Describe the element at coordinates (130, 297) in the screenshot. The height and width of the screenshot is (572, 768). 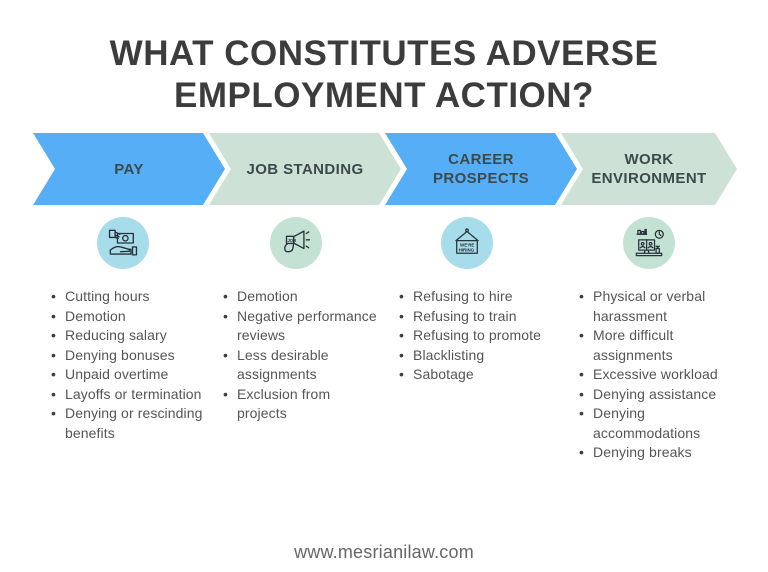
I see `list-item: Cutting hours` at that location.